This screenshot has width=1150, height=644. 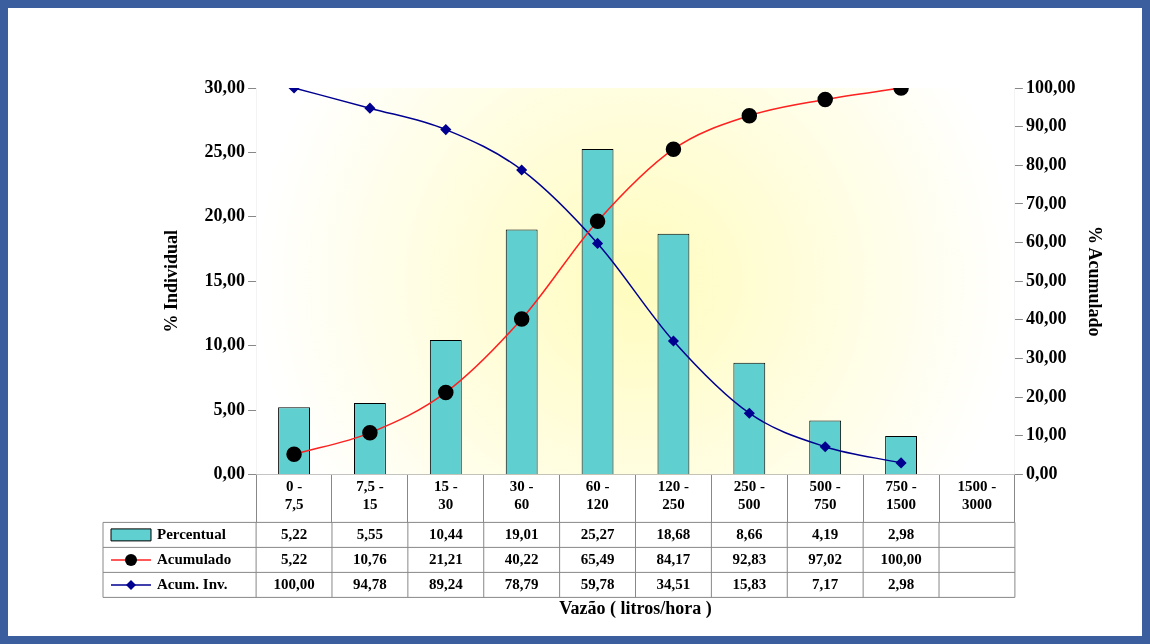 I want to click on data-label: 84,17, so click(x=673, y=558).